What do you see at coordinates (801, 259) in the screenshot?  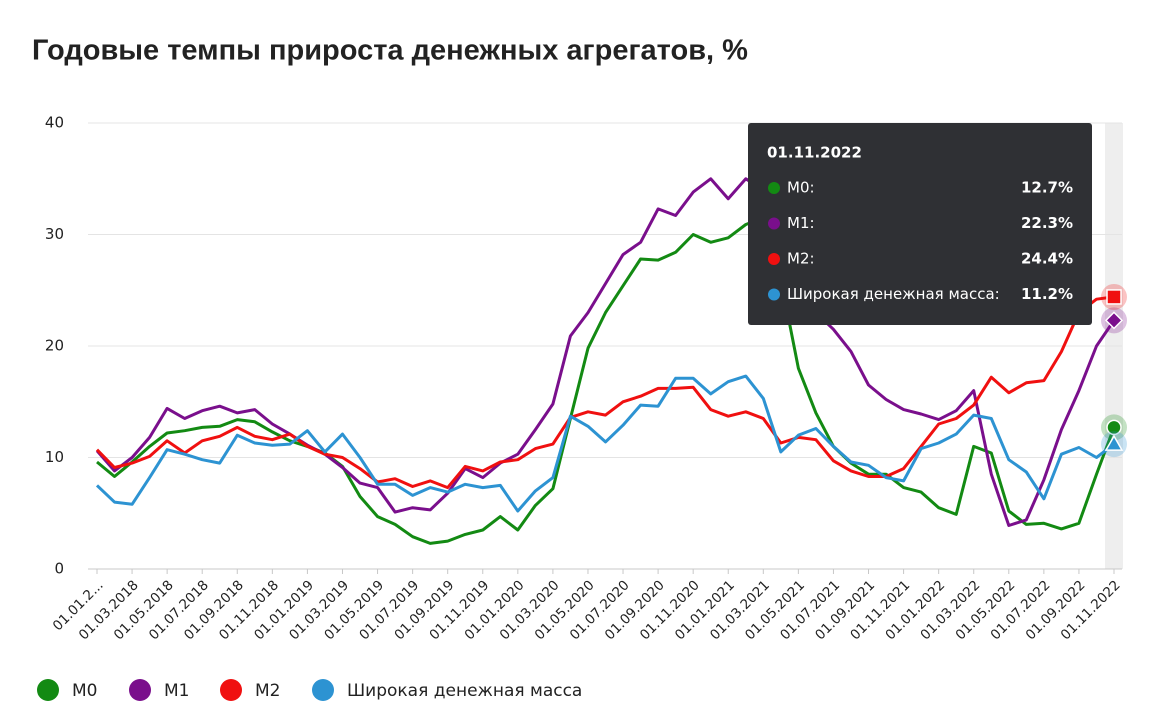 I see `tooltip-label: M2:` at bounding box center [801, 259].